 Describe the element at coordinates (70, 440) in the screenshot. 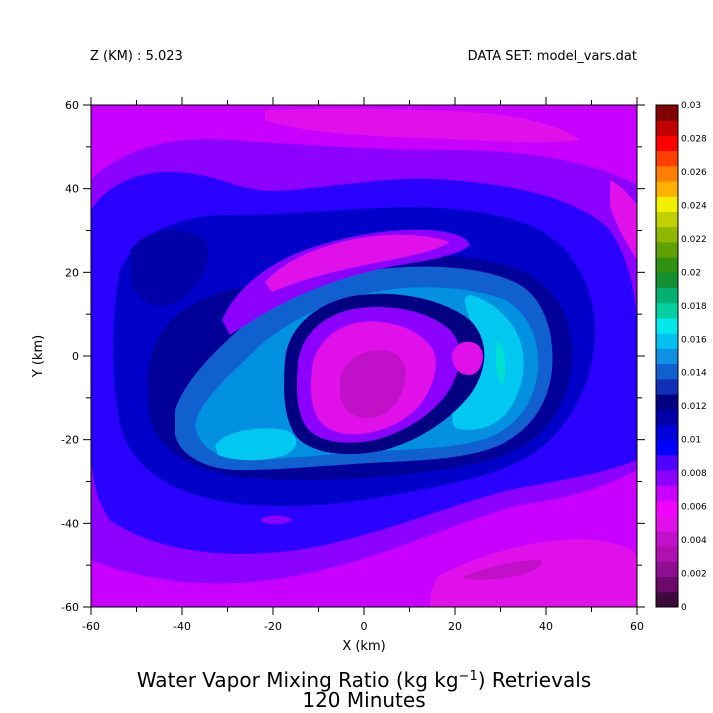

I see `y-tick-label: -20` at that location.